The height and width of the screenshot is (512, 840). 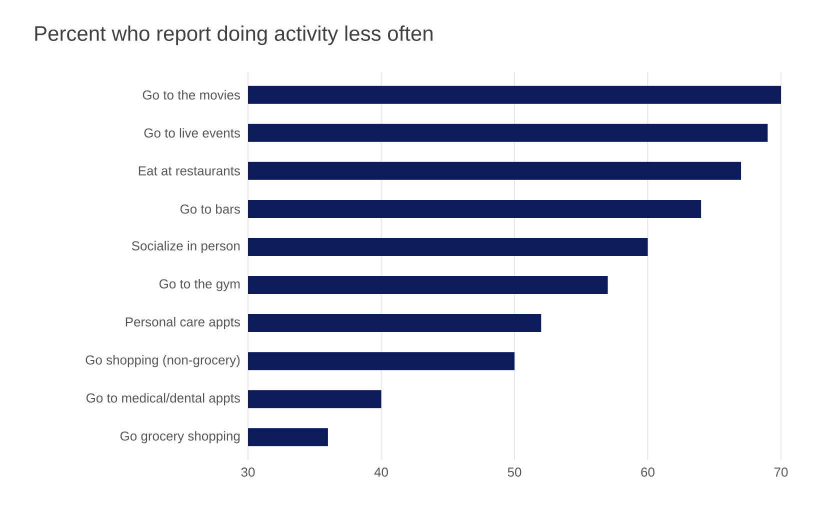 What do you see at coordinates (248, 472) in the screenshot?
I see `x-tick-label: 30` at bounding box center [248, 472].